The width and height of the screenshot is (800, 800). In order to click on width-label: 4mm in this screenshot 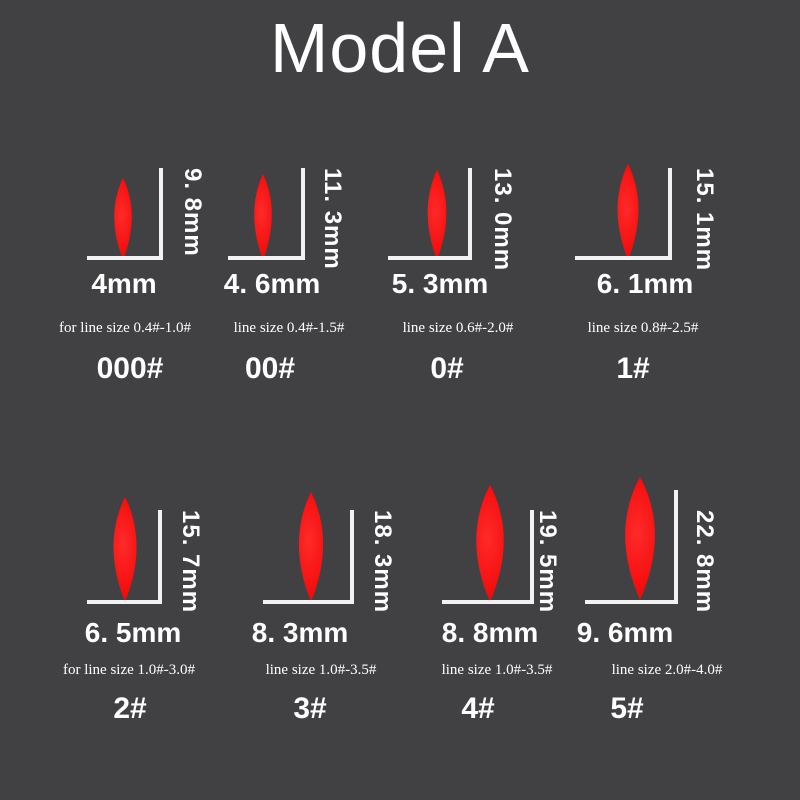, I will do `click(124, 283)`.